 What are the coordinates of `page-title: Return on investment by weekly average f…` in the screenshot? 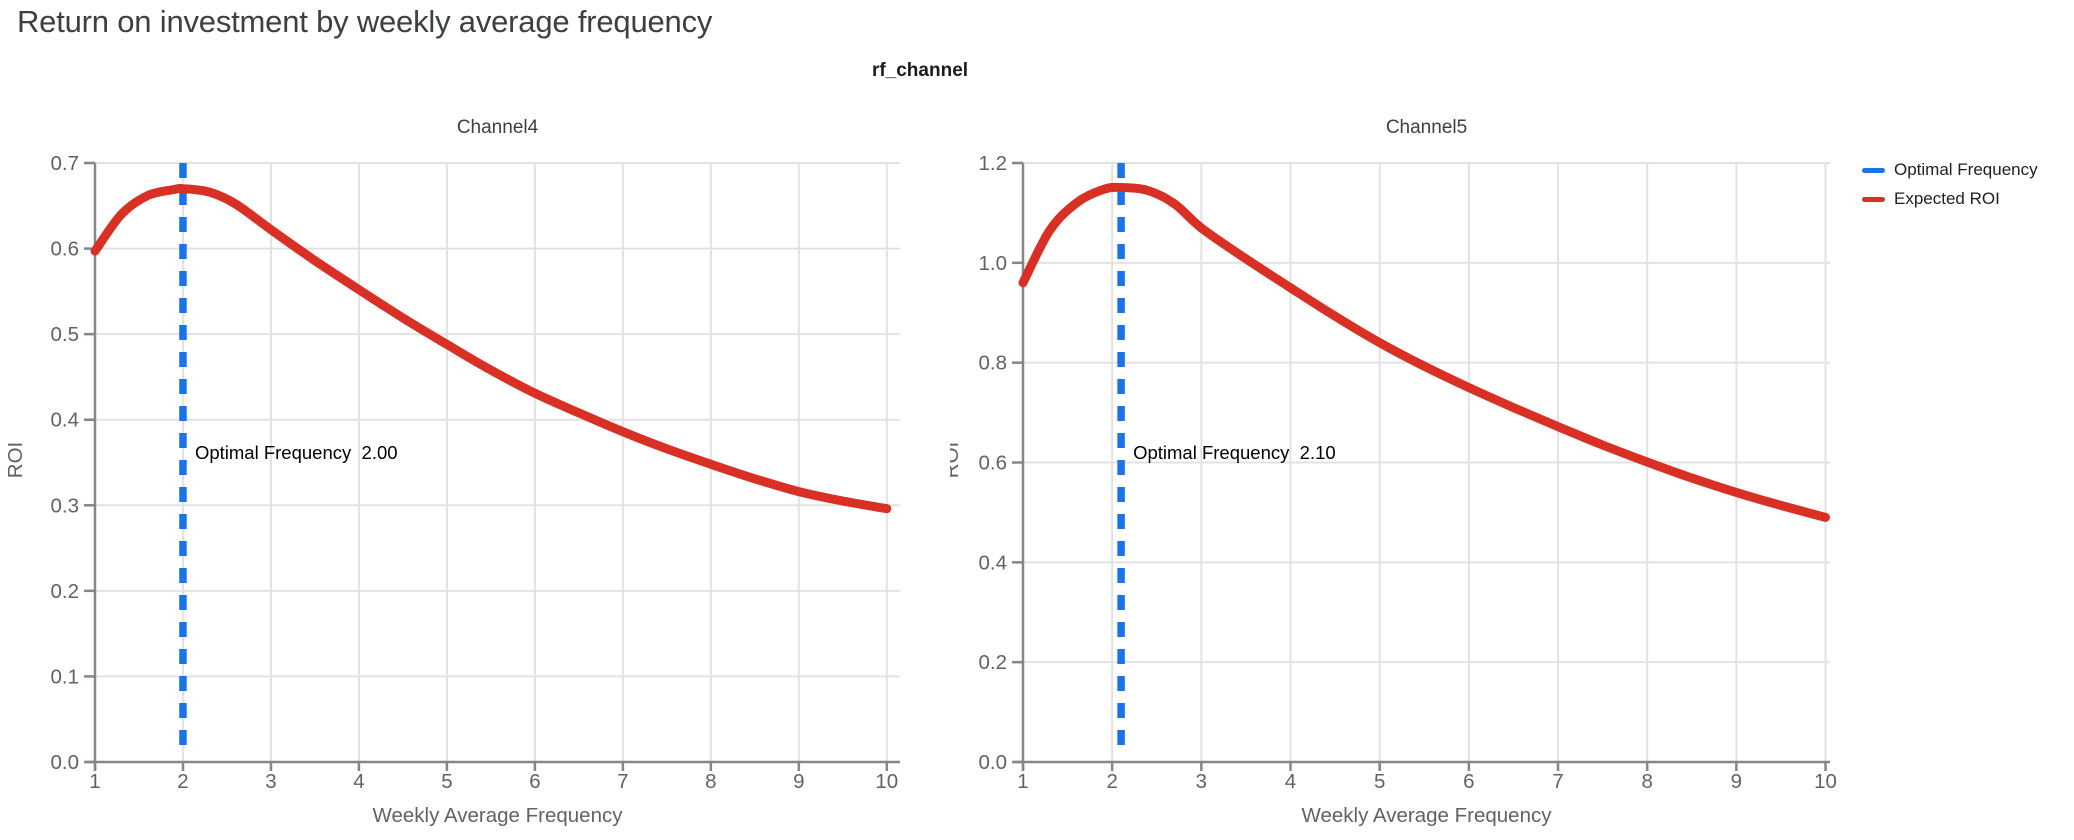 It's located at (365, 21).